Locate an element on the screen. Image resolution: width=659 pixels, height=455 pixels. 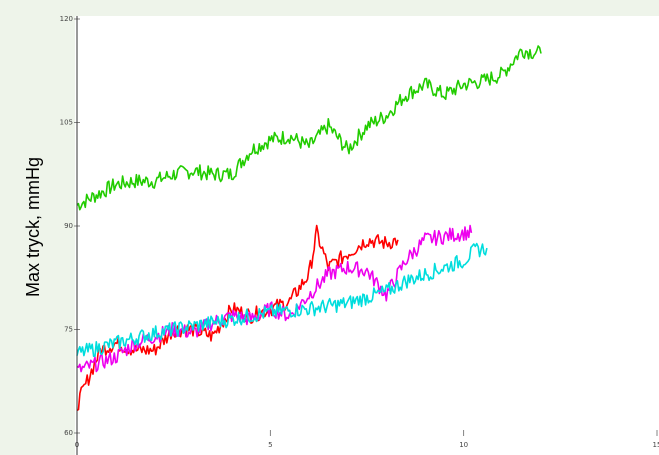
y-tick-label: 75 is located at coordinates (68, 330).